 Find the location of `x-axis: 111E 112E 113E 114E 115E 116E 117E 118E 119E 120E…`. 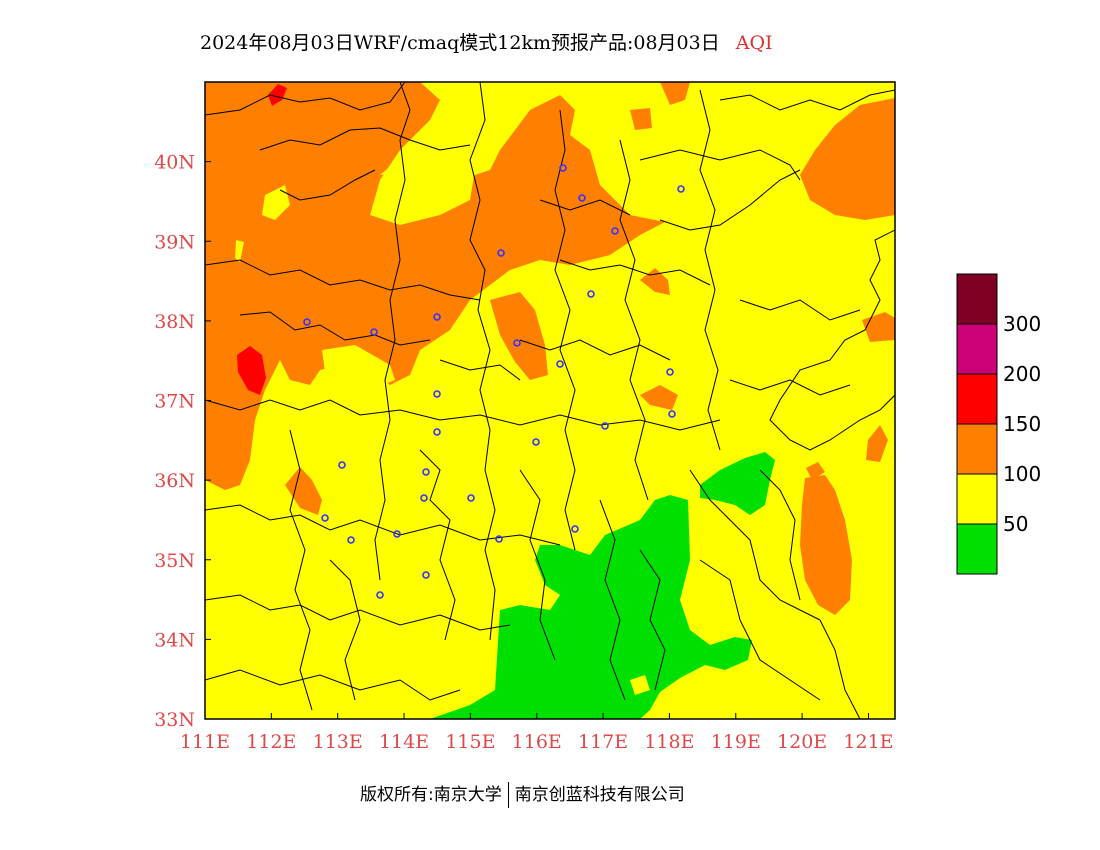

x-axis: 111E 112E 113E 114E 115E 116E 117E 118E 119E 120E… is located at coordinates (537, 733).